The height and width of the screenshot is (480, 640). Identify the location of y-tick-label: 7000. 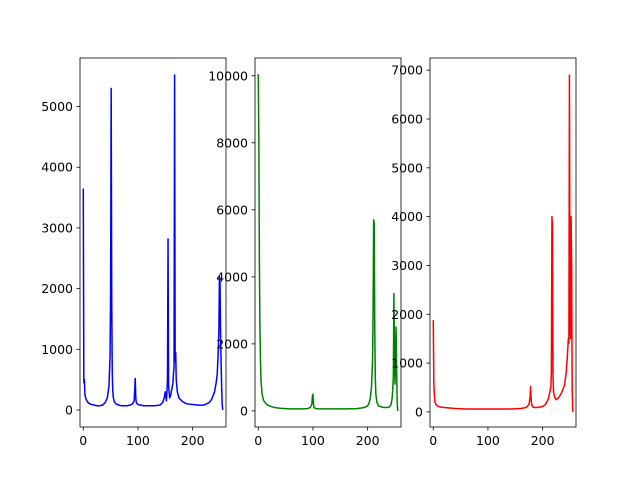
(407, 70).